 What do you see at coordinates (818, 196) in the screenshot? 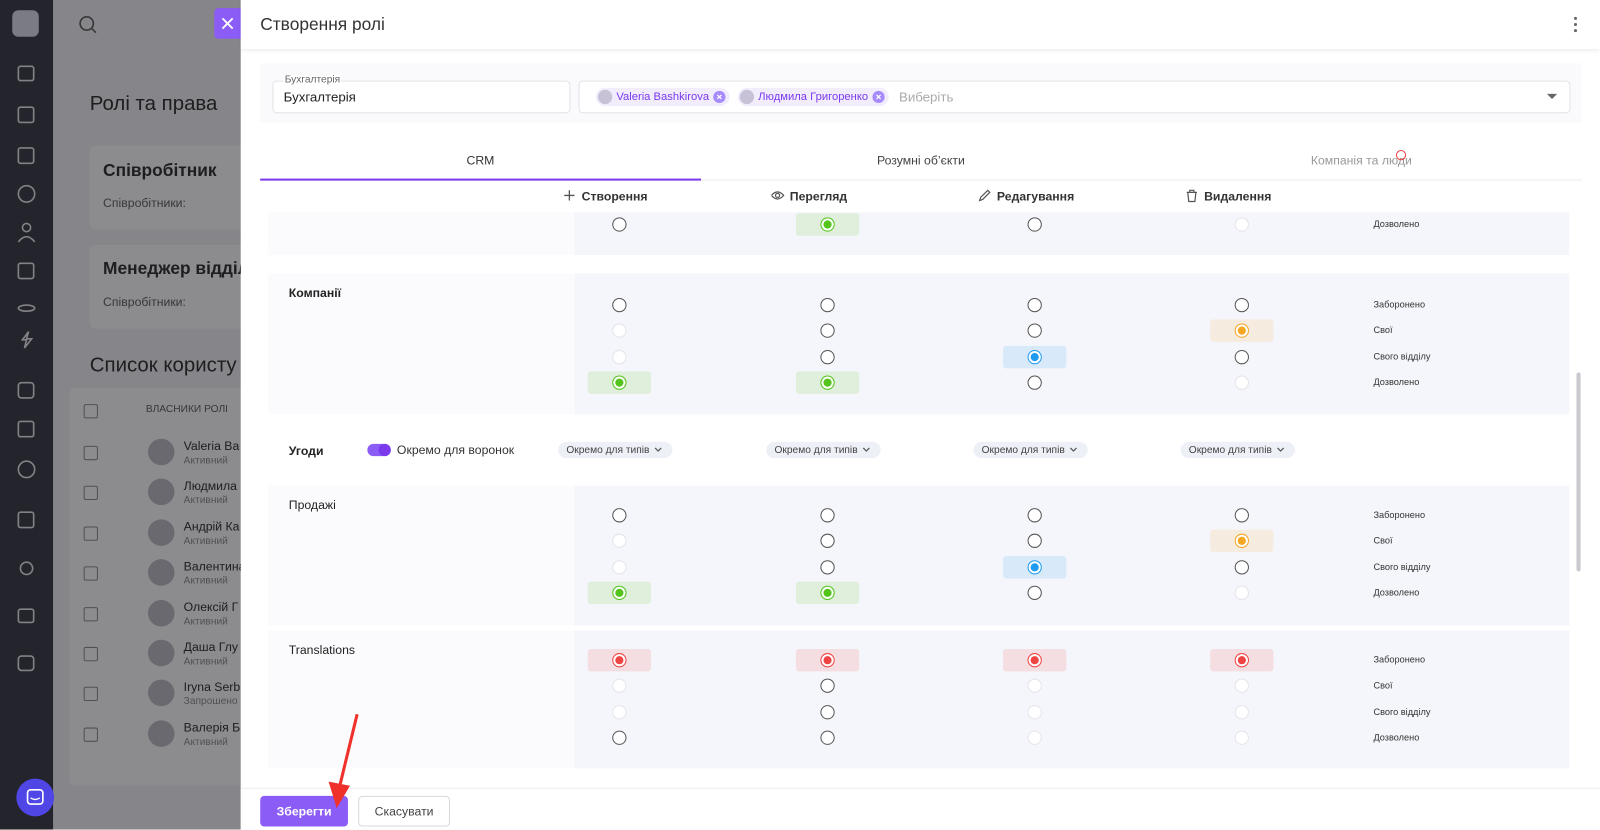
I see `column-title: Перегляд` at bounding box center [818, 196].